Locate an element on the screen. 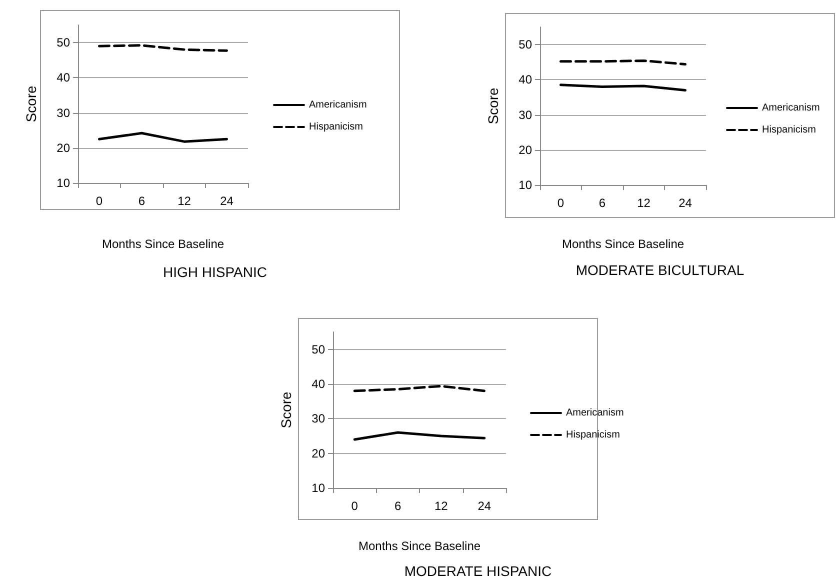 This screenshot has width=837, height=581. line-series is located at coordinates (419, 436).